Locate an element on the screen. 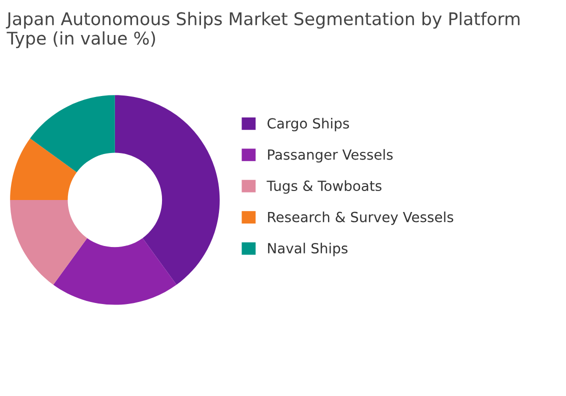 The image size is (566, 396). legend-label: Cargo Ships is located at coordinates (308, 125).